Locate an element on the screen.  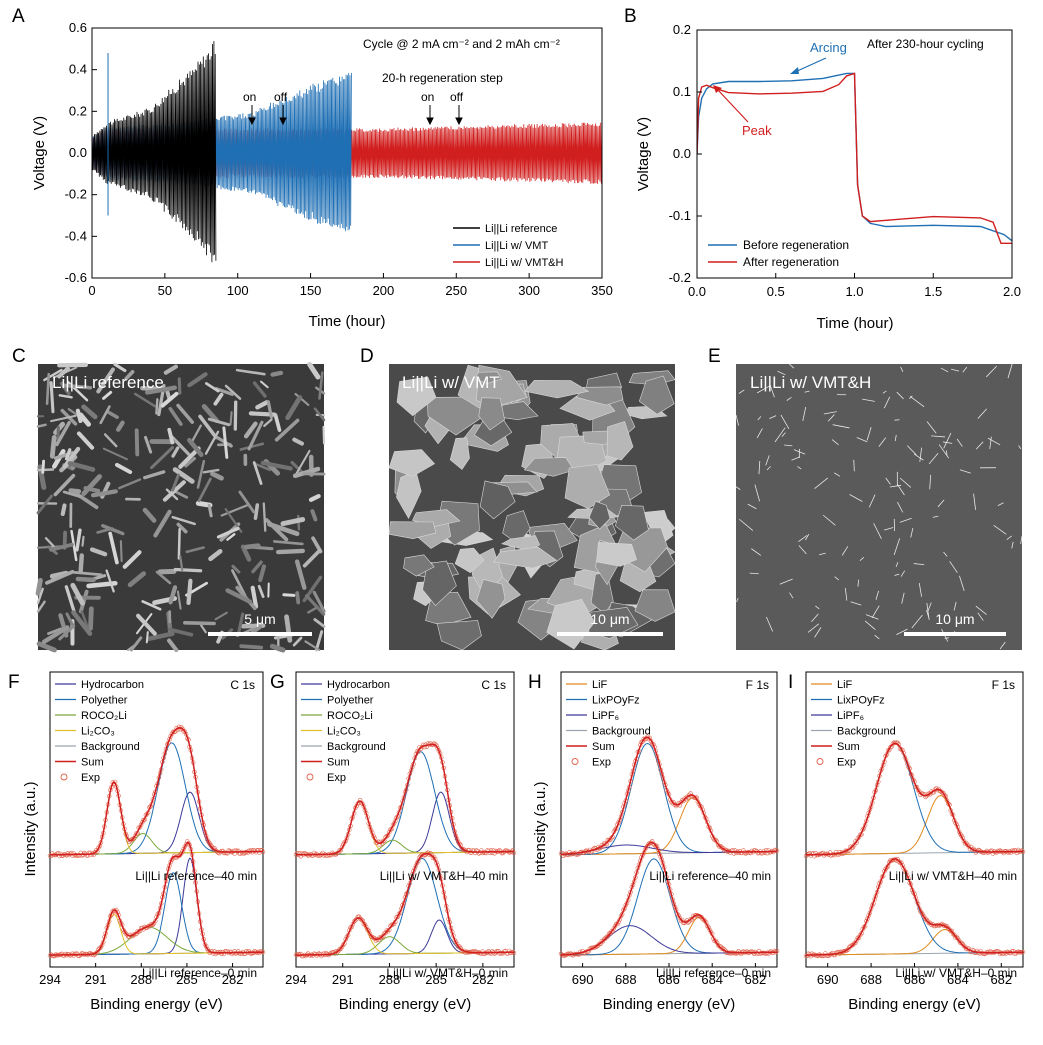
peak-arrow is located at coordinates (733, 106).